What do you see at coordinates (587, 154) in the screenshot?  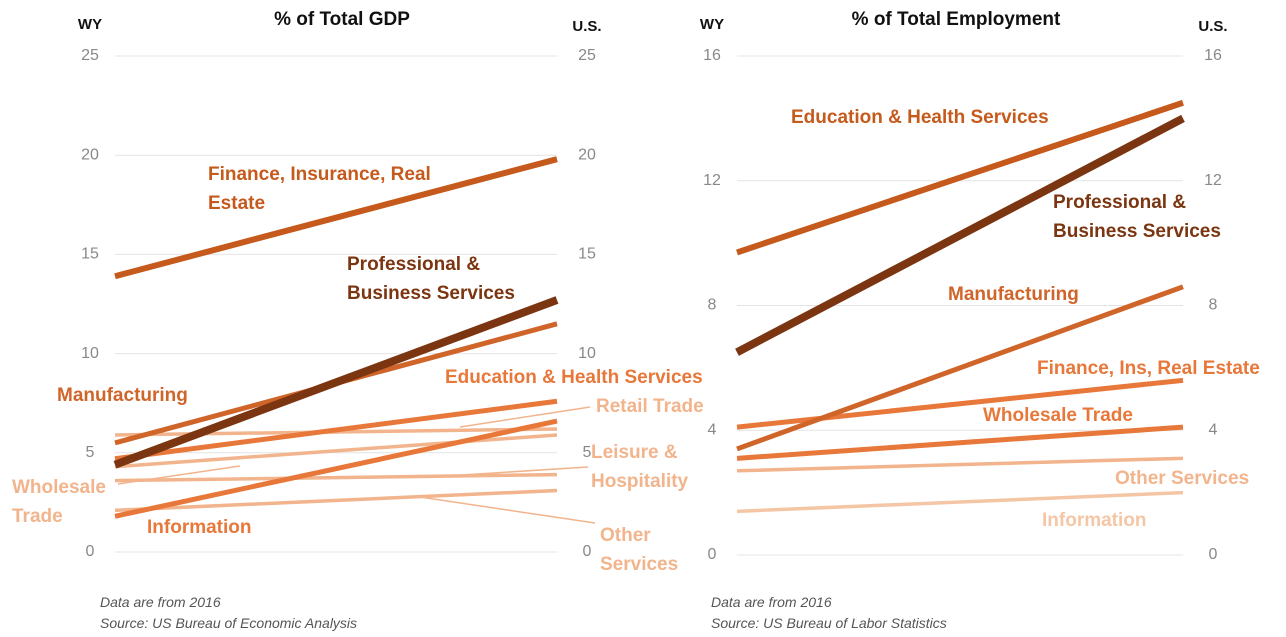 I see `y2-tick-label: 20` at bounding box center [587, 154].